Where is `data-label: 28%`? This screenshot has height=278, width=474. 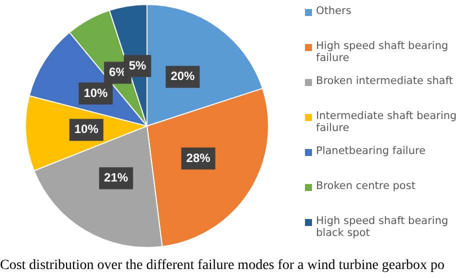 data-label: 28% is located at coordinates (198, 157).